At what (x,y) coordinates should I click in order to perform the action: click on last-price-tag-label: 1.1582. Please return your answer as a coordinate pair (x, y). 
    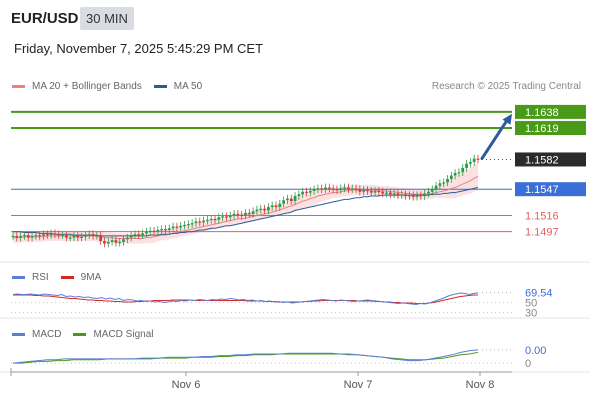
    Looking at the image, I should click on (542, 160).